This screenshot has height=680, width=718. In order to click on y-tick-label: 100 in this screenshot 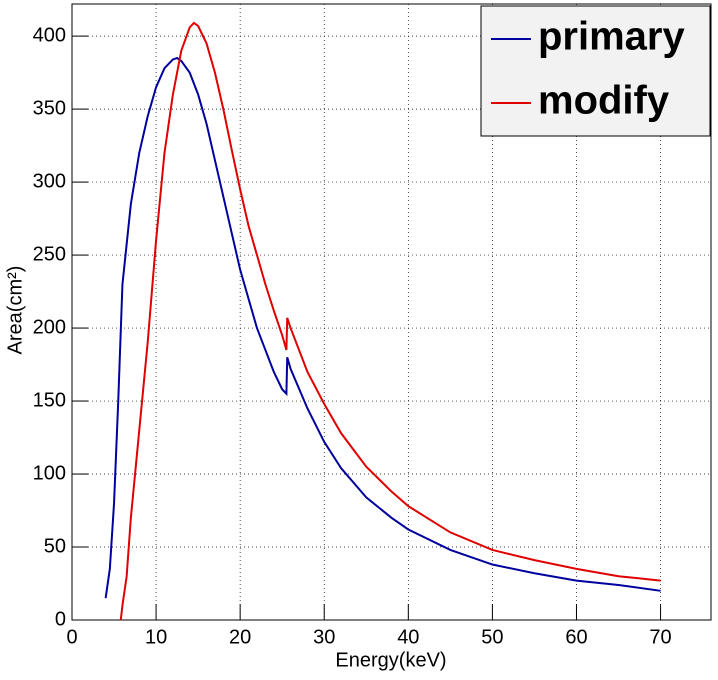, I will do `click(49, 473)`.